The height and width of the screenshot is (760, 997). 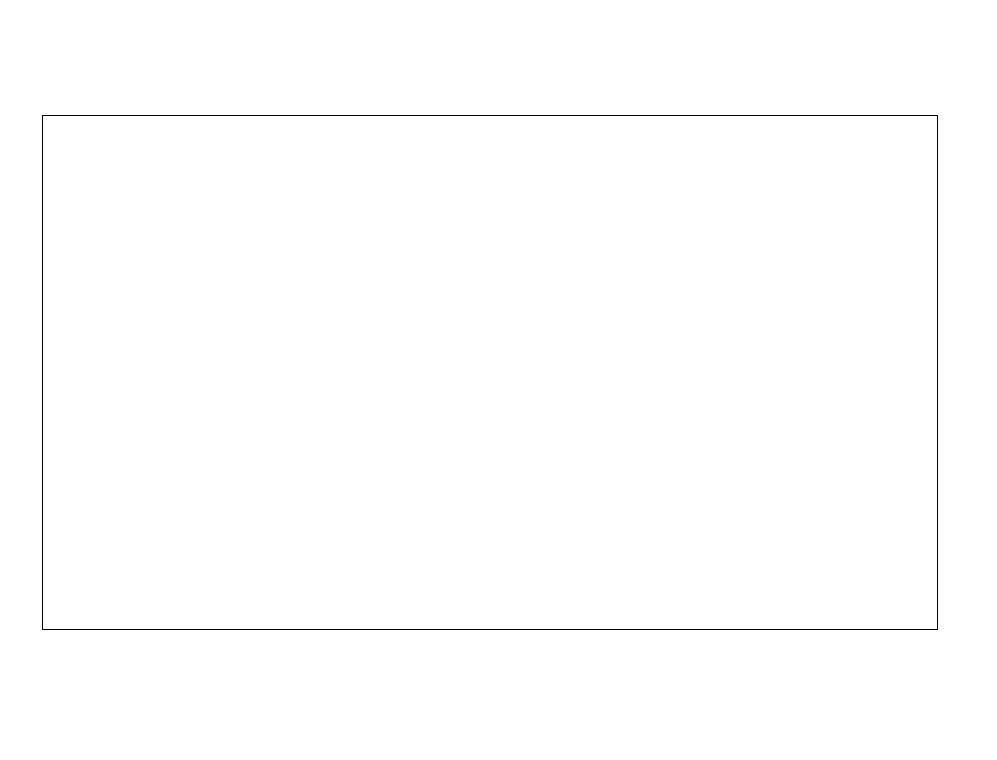 I want to click on longitude-axis, so click(x=498, y=648).